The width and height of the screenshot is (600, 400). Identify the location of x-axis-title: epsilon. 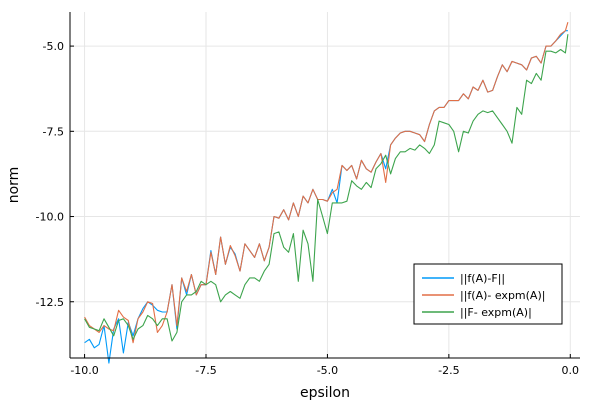
(325, 392).